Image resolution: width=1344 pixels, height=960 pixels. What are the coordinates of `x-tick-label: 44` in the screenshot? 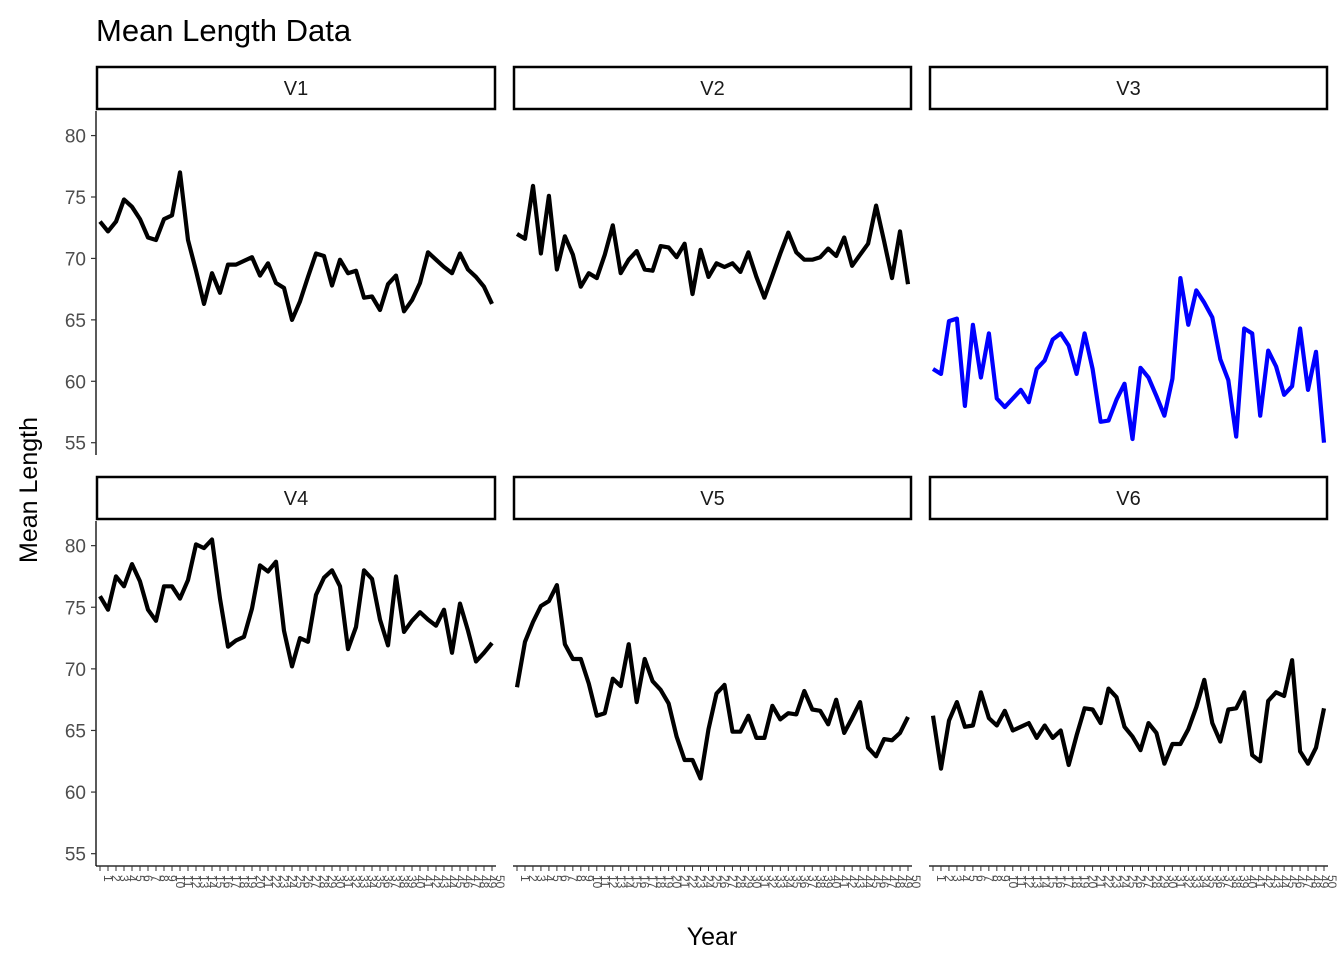 It's located at (868, 882).